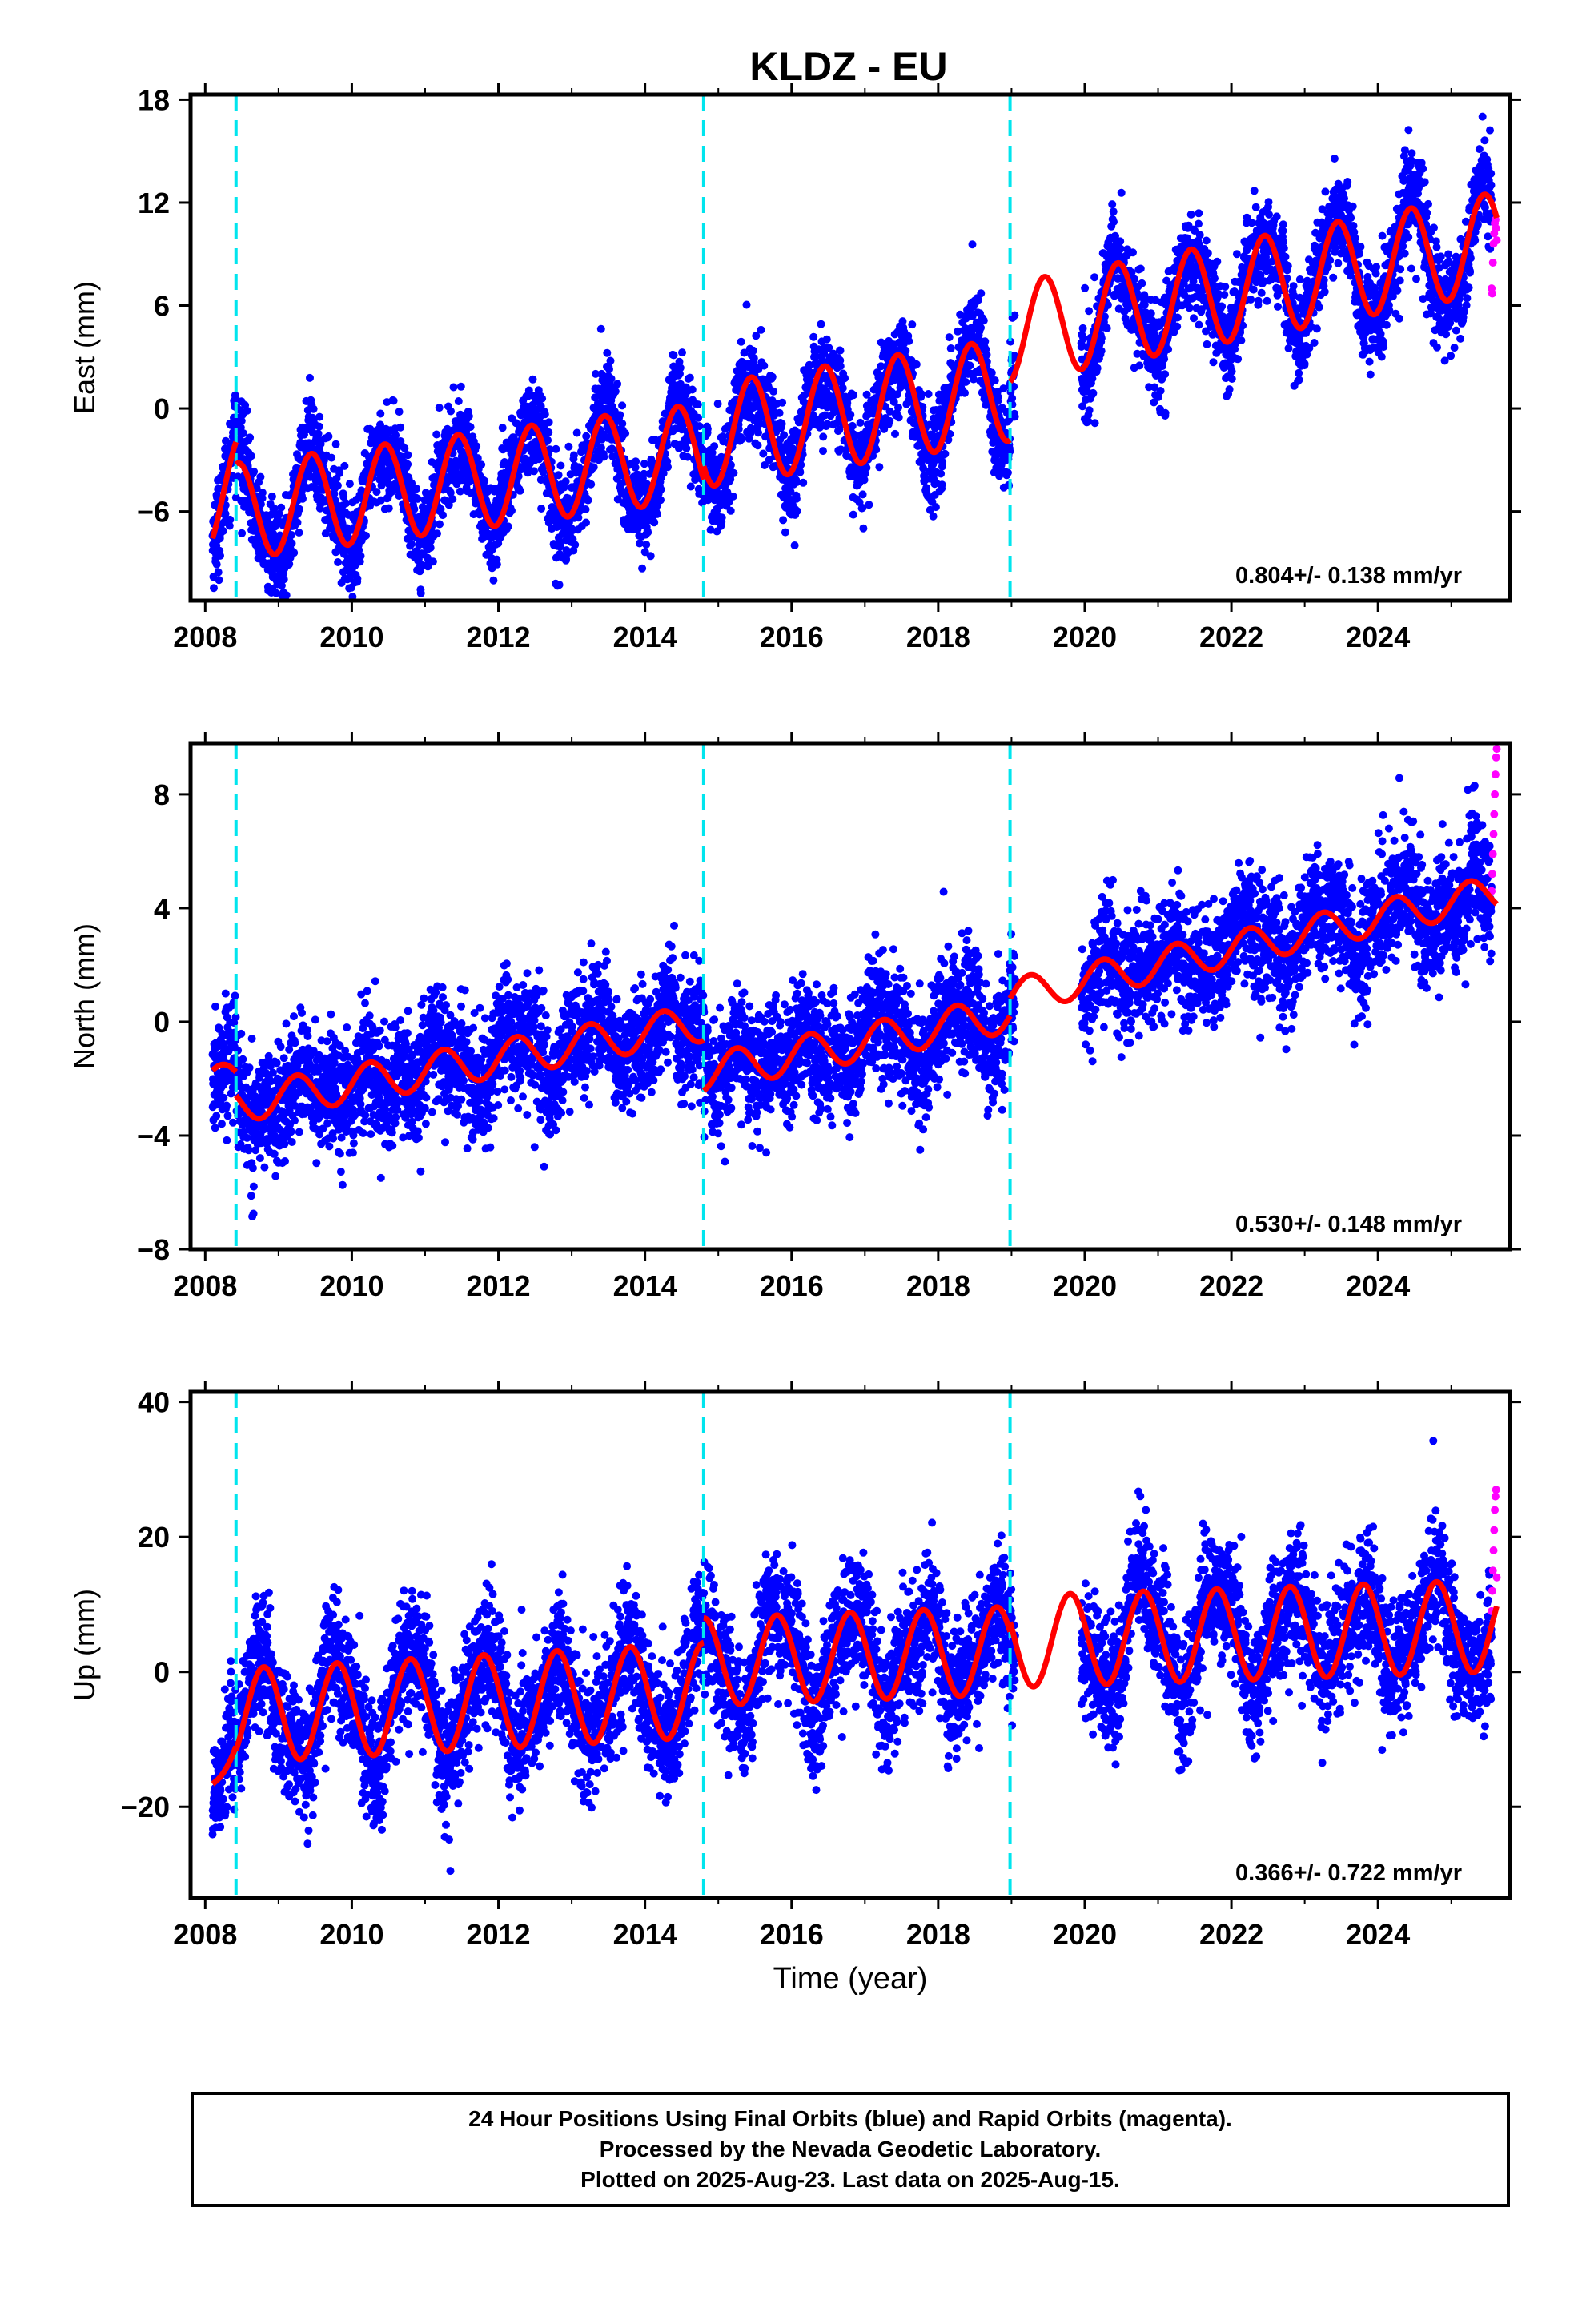 This screenshot has width=1582, height=2324. I want to click on chart-title: KLDZ - EU, so click(848, 66).